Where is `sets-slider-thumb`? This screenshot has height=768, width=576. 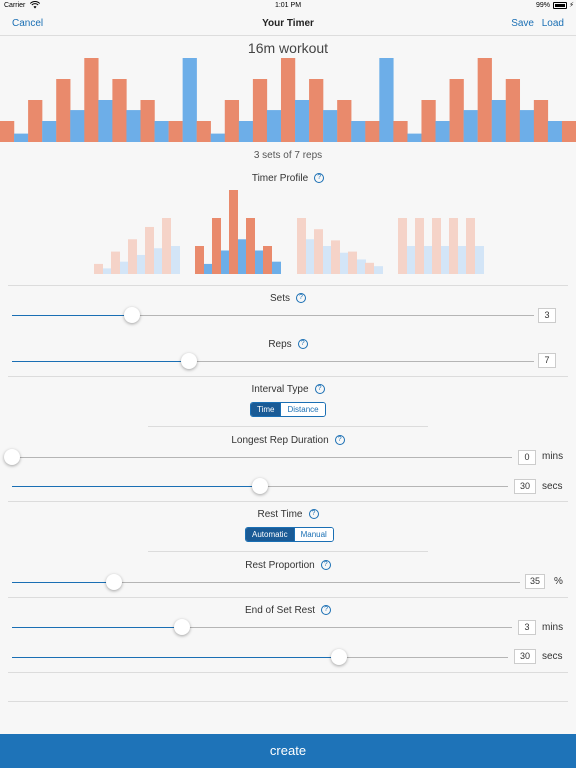
sets-slider-thumb is located at coordinates (132, 315).